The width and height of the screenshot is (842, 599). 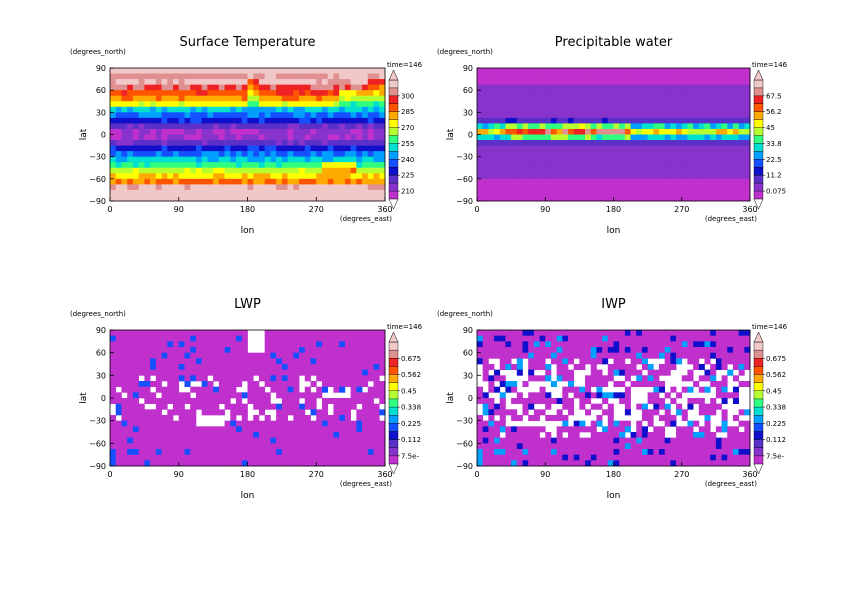 What do you see at coordinates (393, 108) in the screenshot?
I see `colorbar-swatch` at bounding box center [393, 108].